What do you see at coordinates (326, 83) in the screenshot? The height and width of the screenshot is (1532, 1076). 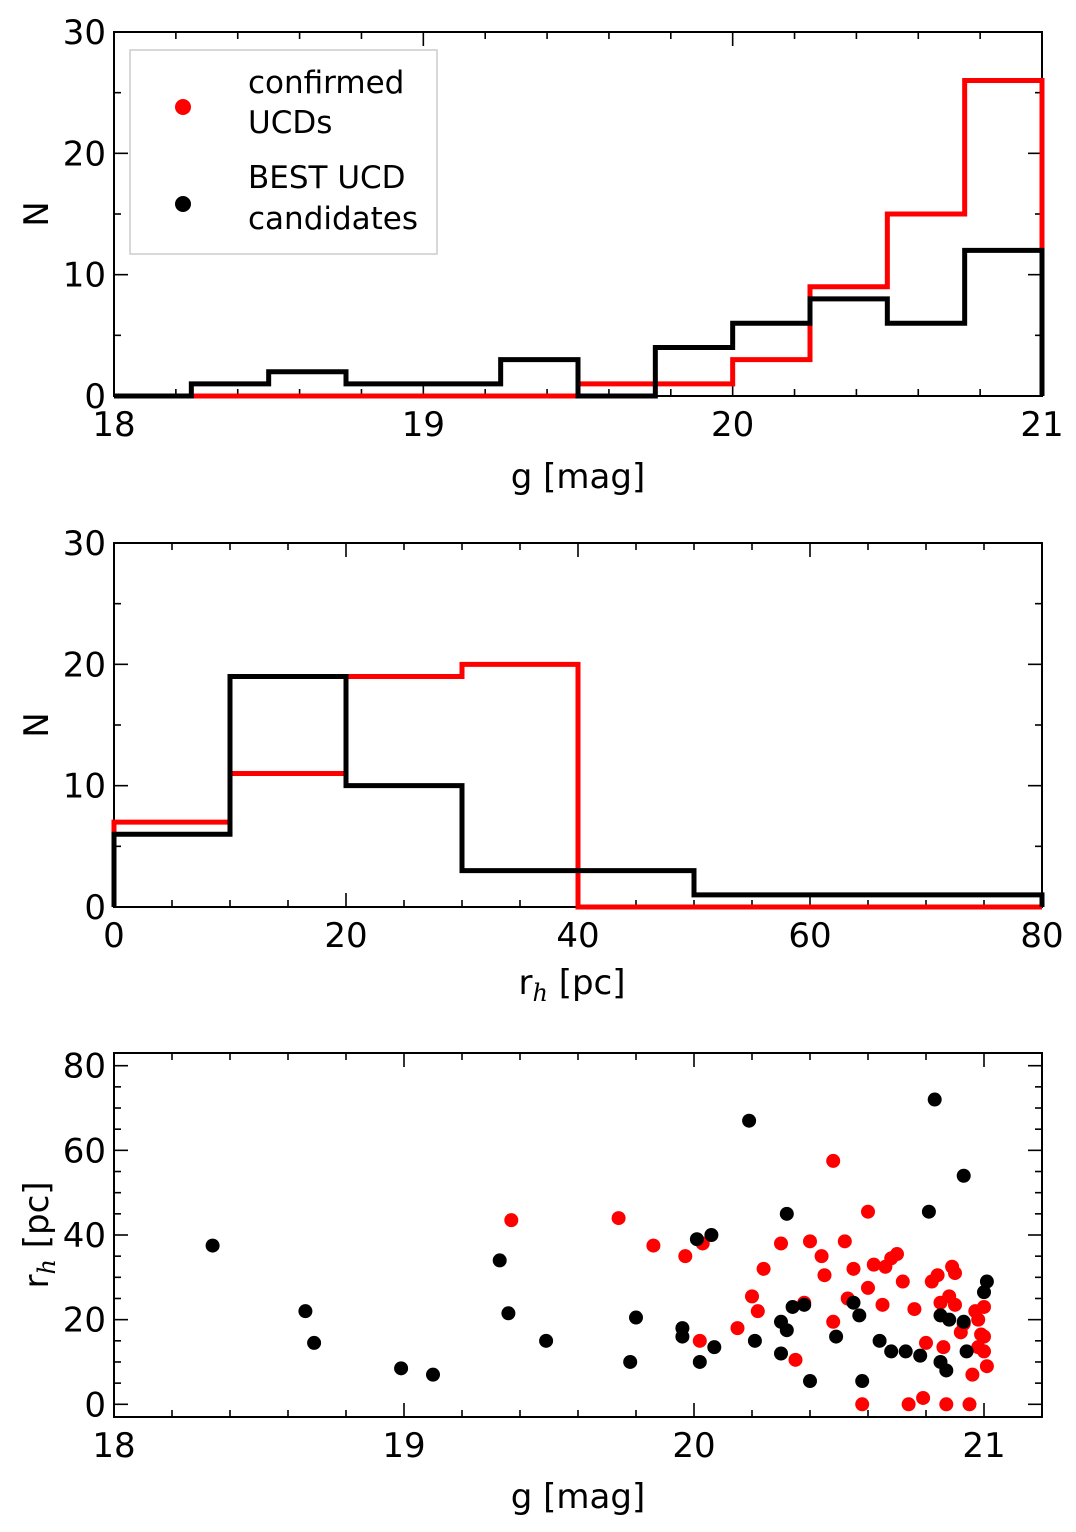 I see `legend-label-confirmed-line1: confirmed` at bounding box center [326, 83].